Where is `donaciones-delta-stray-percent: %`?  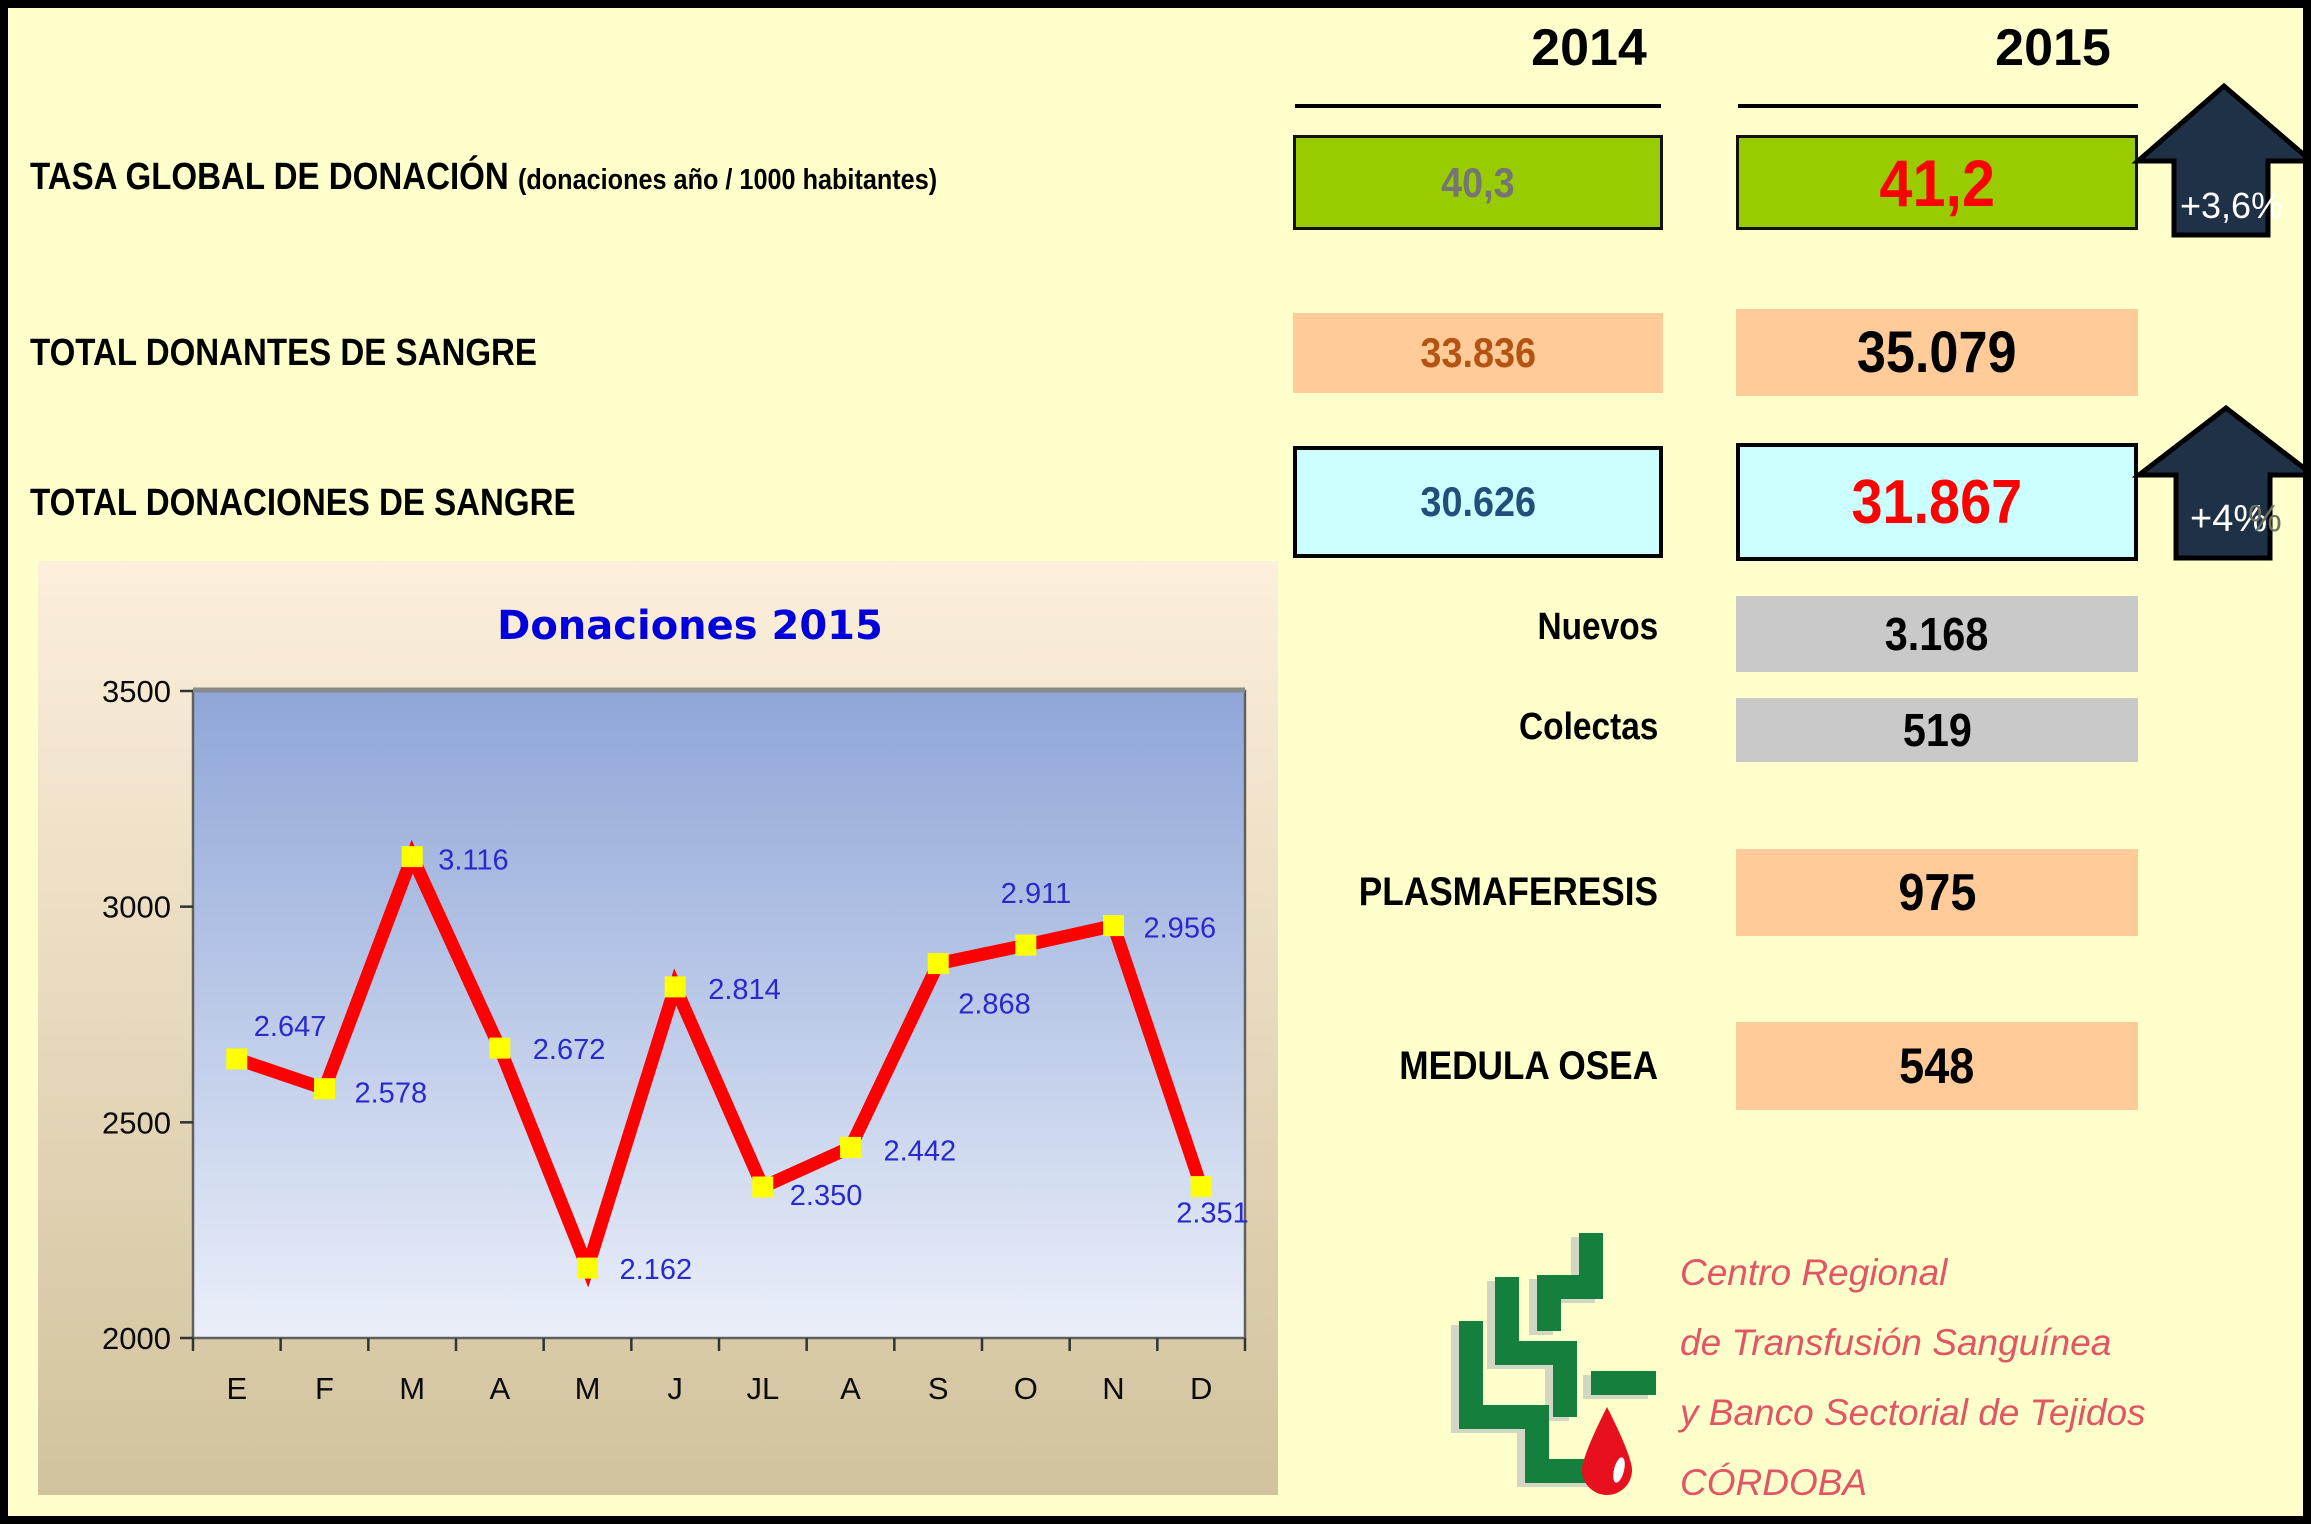
donaciones-delta-stray-percent: % is located at coordinates (2265, 519).